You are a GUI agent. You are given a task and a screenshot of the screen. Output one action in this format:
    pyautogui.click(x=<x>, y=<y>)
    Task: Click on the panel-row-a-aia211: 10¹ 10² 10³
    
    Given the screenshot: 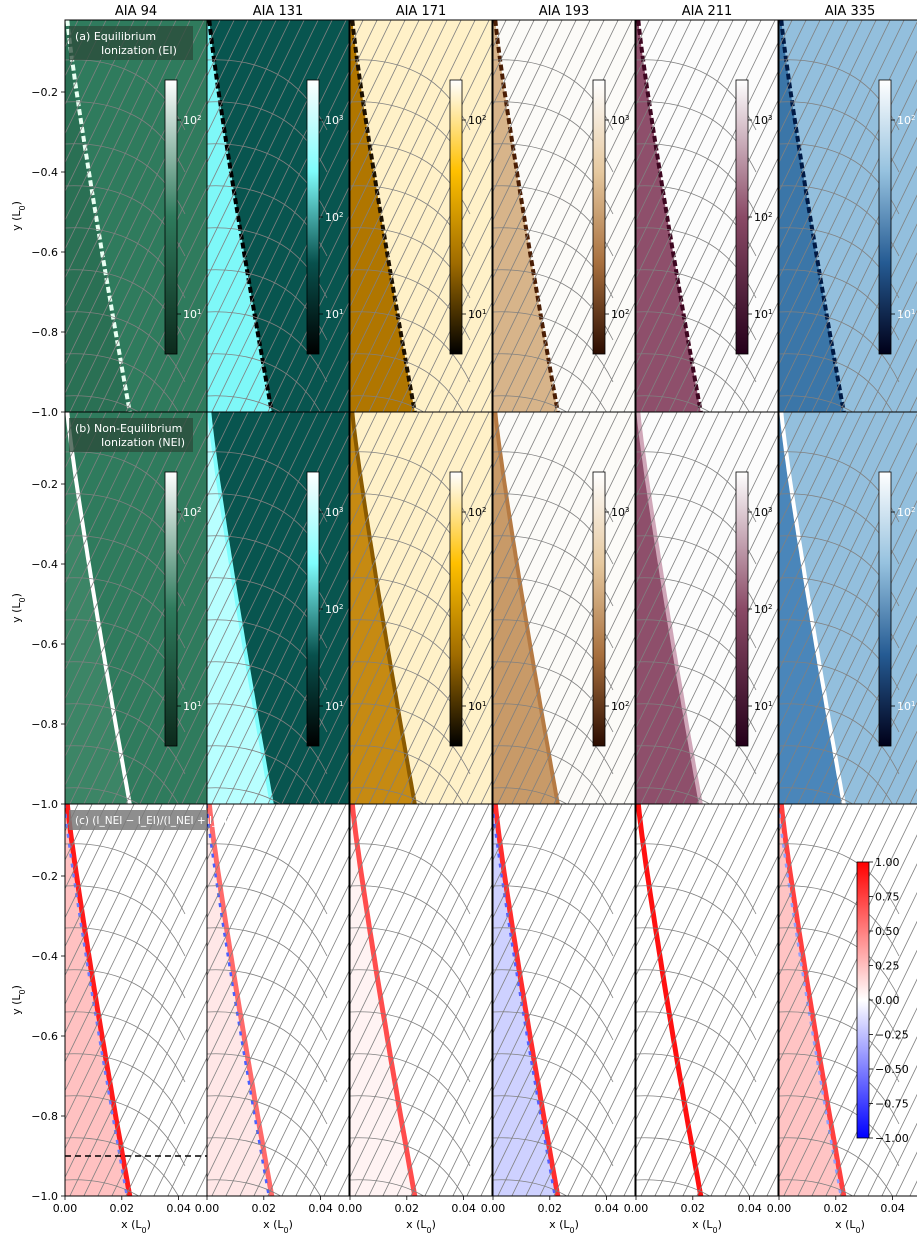 What is the action you would take?
    pyautogui.click(x=707, y=216)
    